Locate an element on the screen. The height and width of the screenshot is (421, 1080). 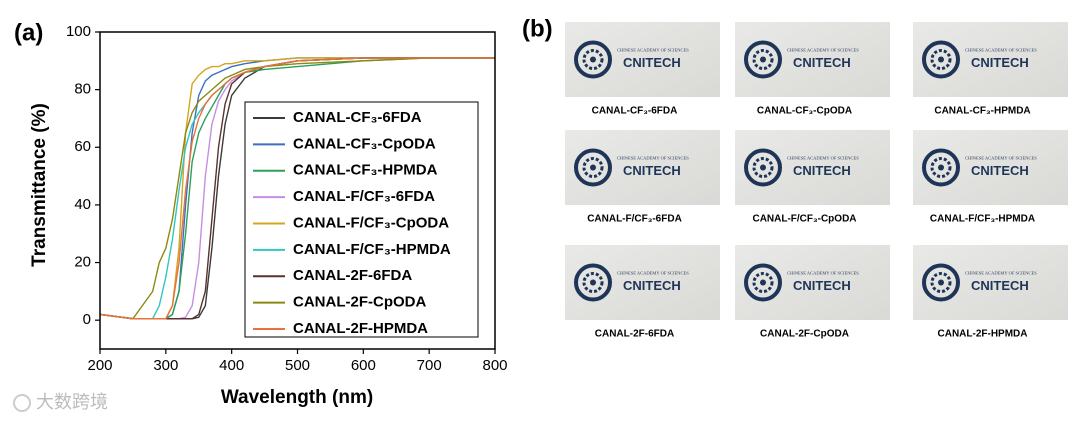
photo-caption: CANAL-CF₃-6FDA is located at coordinates (635, 111).